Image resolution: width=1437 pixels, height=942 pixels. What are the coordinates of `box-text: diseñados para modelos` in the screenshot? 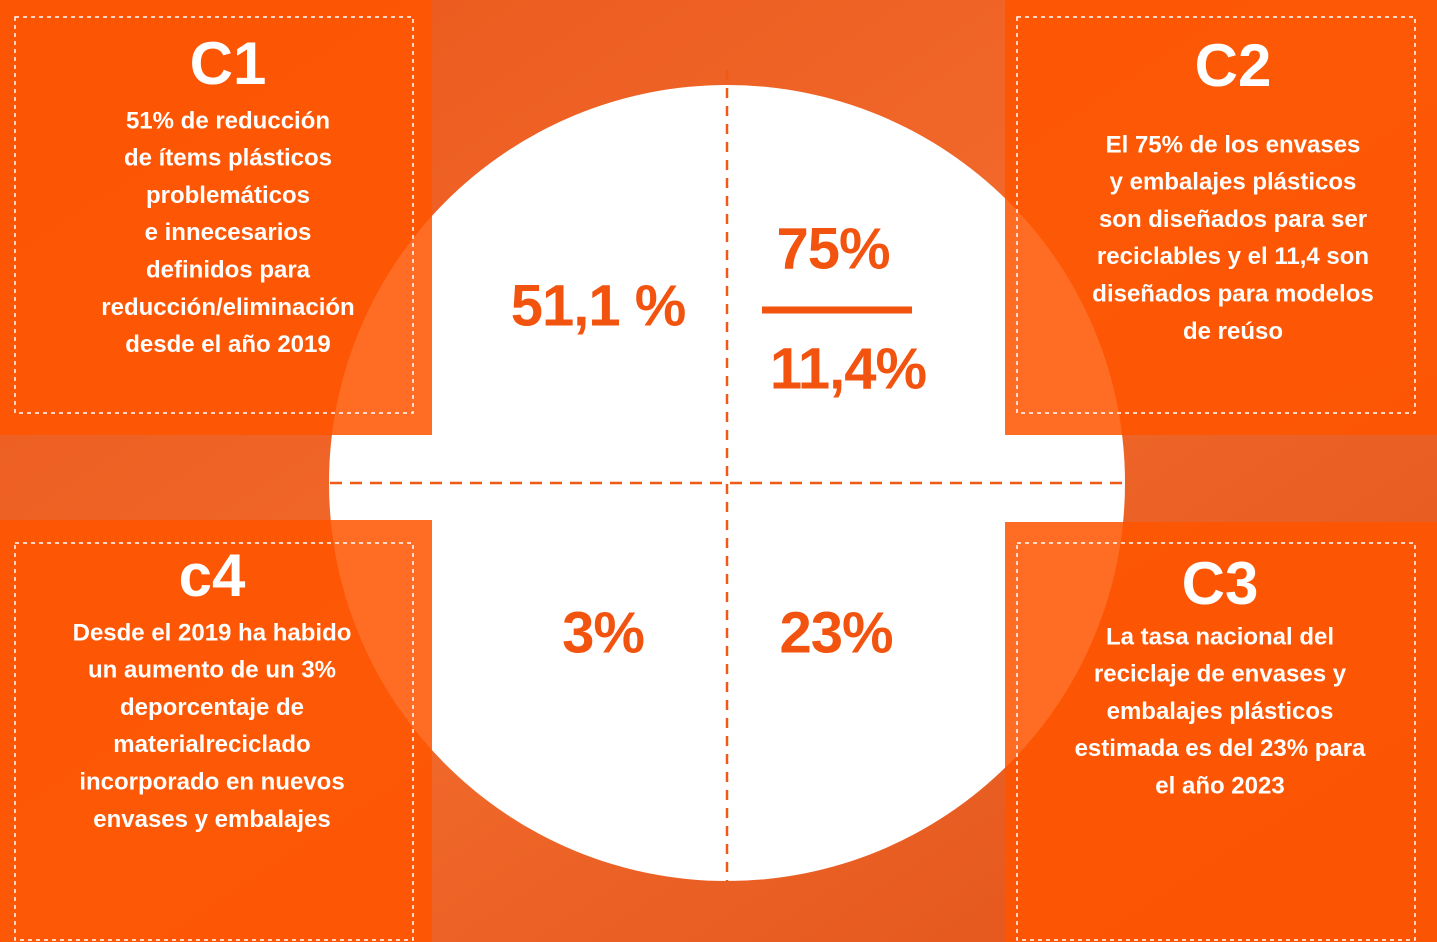 It's located at (1232, 294).